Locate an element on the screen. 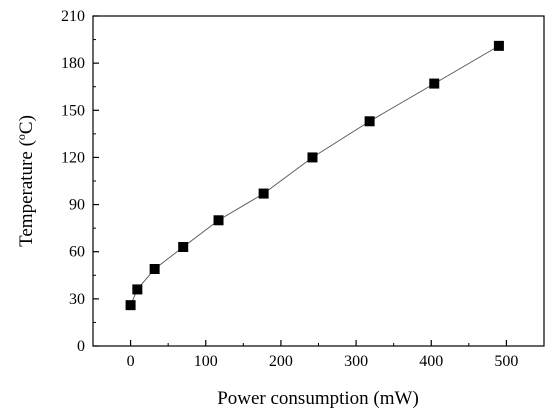 The width and height of the screenshot is (550, 416). y-tick-label: 60 is located at coordinates (77, 252).